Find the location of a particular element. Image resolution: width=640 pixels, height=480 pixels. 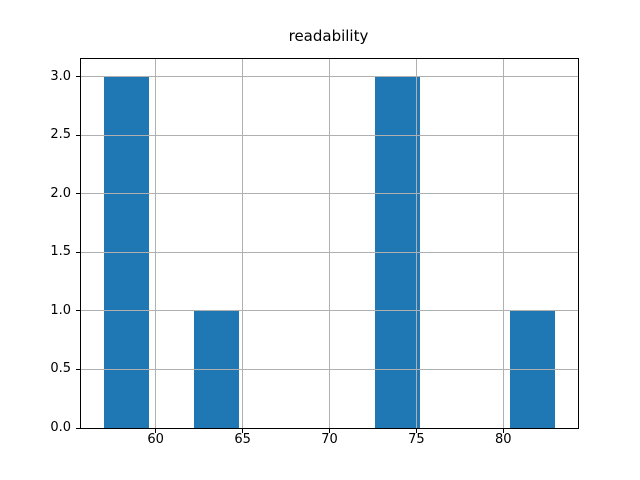

x-tick-label: 65 is located at coordinates (242, 439).